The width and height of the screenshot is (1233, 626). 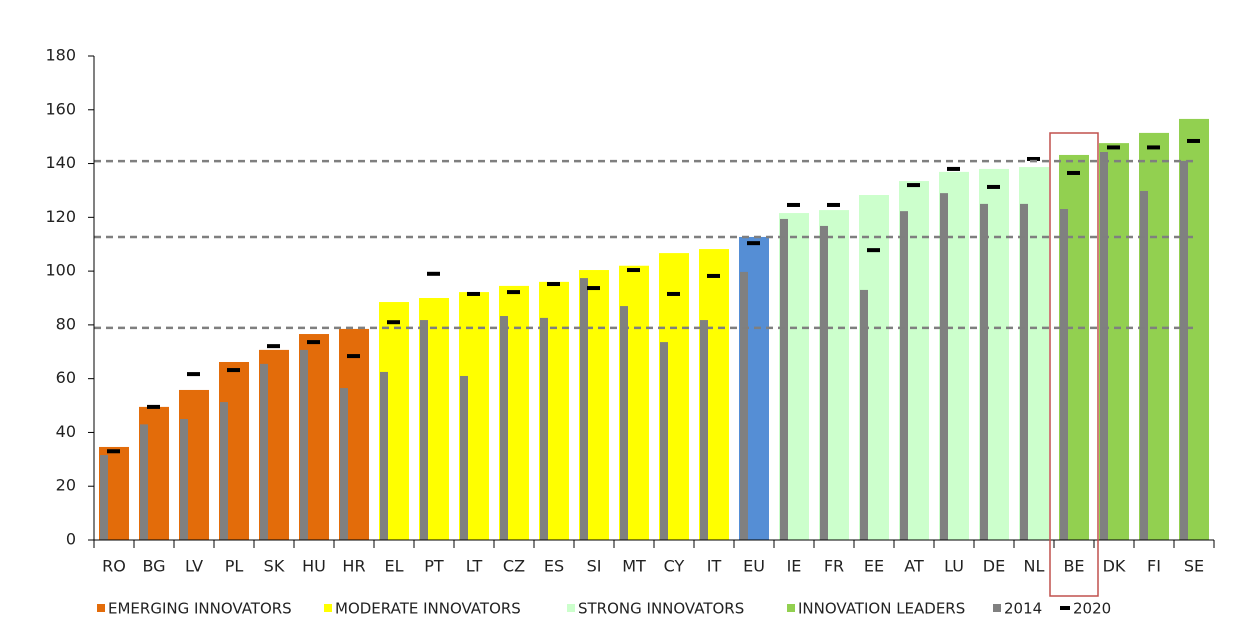 I want to click on legend-label: 2020, so click(x=1092, y=609).